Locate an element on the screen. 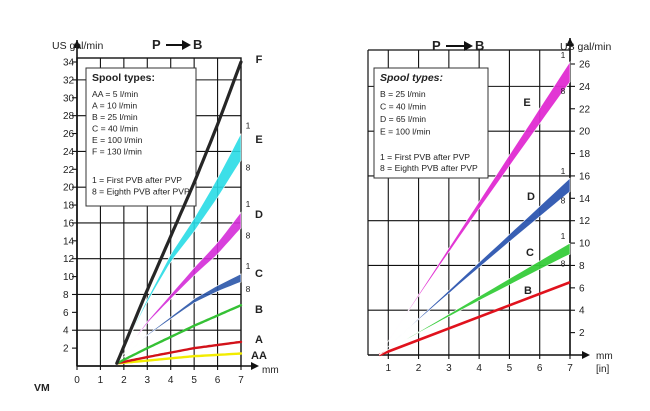  series-line-A is located at coordinates (179, 352).